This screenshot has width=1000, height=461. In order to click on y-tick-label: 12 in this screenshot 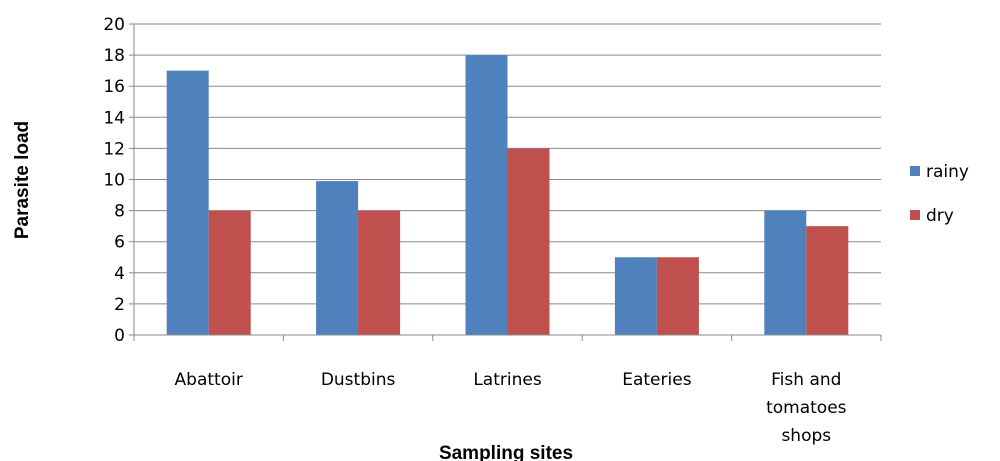, I will do `click(114, 149)`.